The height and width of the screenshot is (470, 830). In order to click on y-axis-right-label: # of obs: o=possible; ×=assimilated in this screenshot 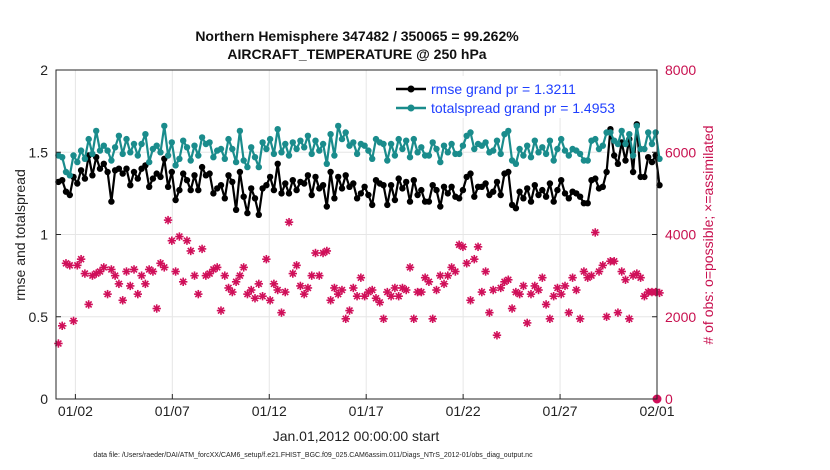, I will do `click(708, 234)`.